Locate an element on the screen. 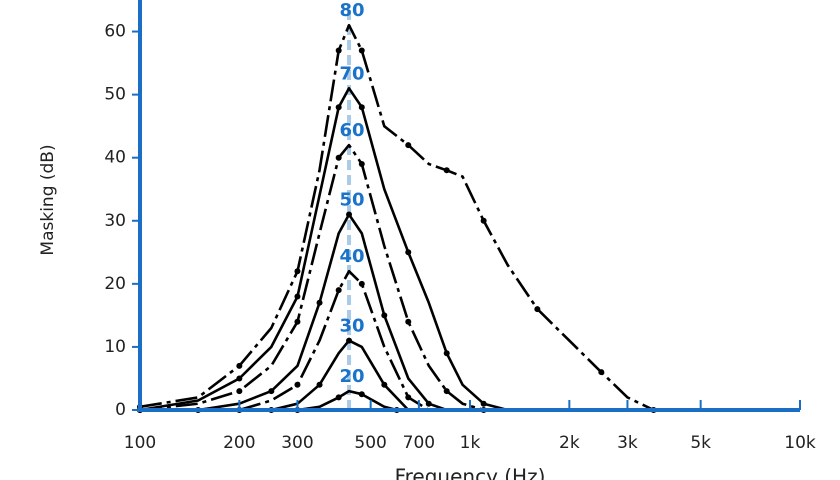  x-tick-label: 500 is located at coordinates (370, 443).